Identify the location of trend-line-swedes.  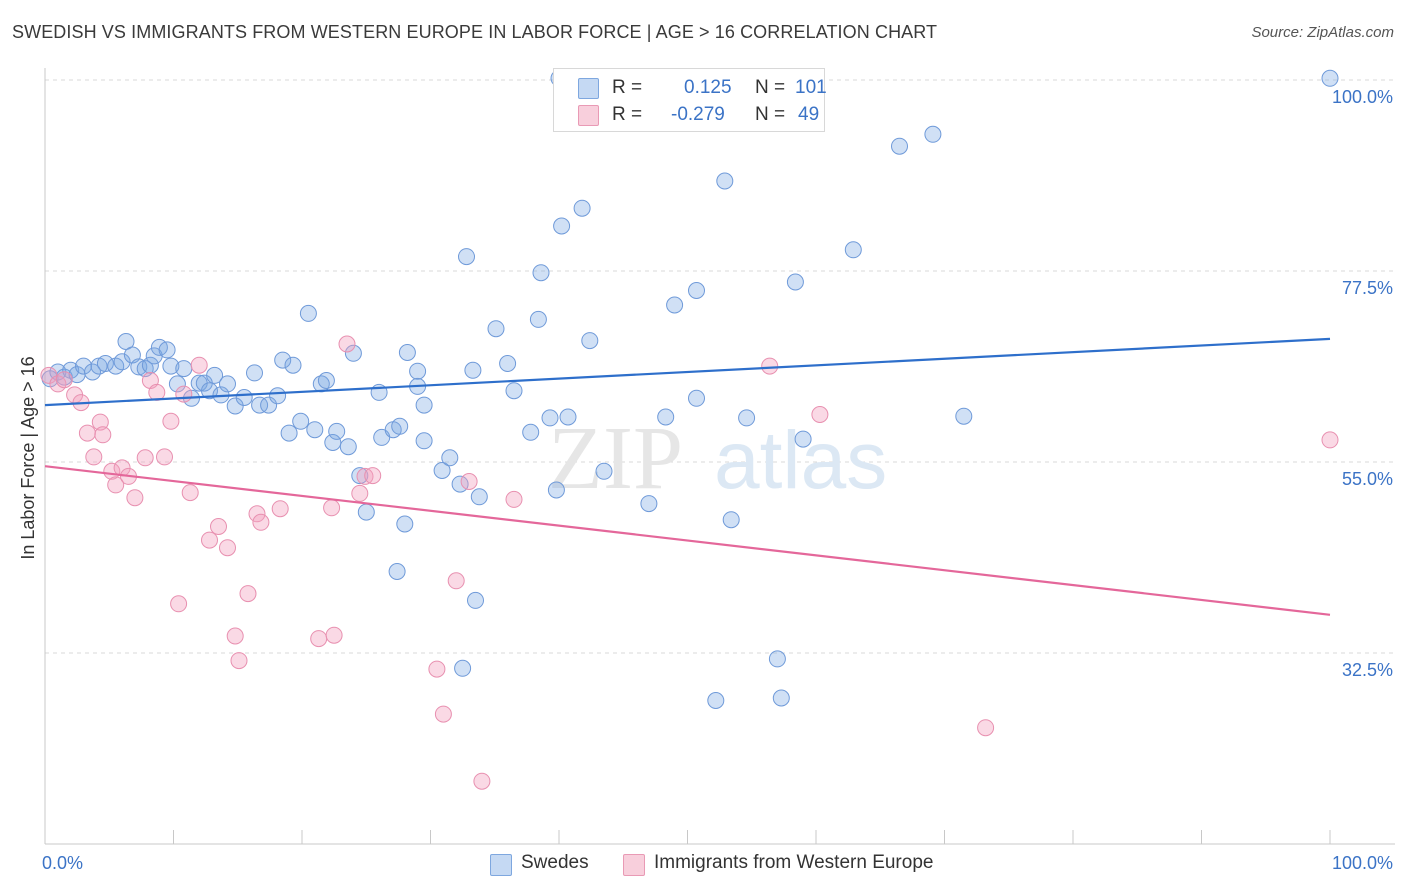
(687, 372).